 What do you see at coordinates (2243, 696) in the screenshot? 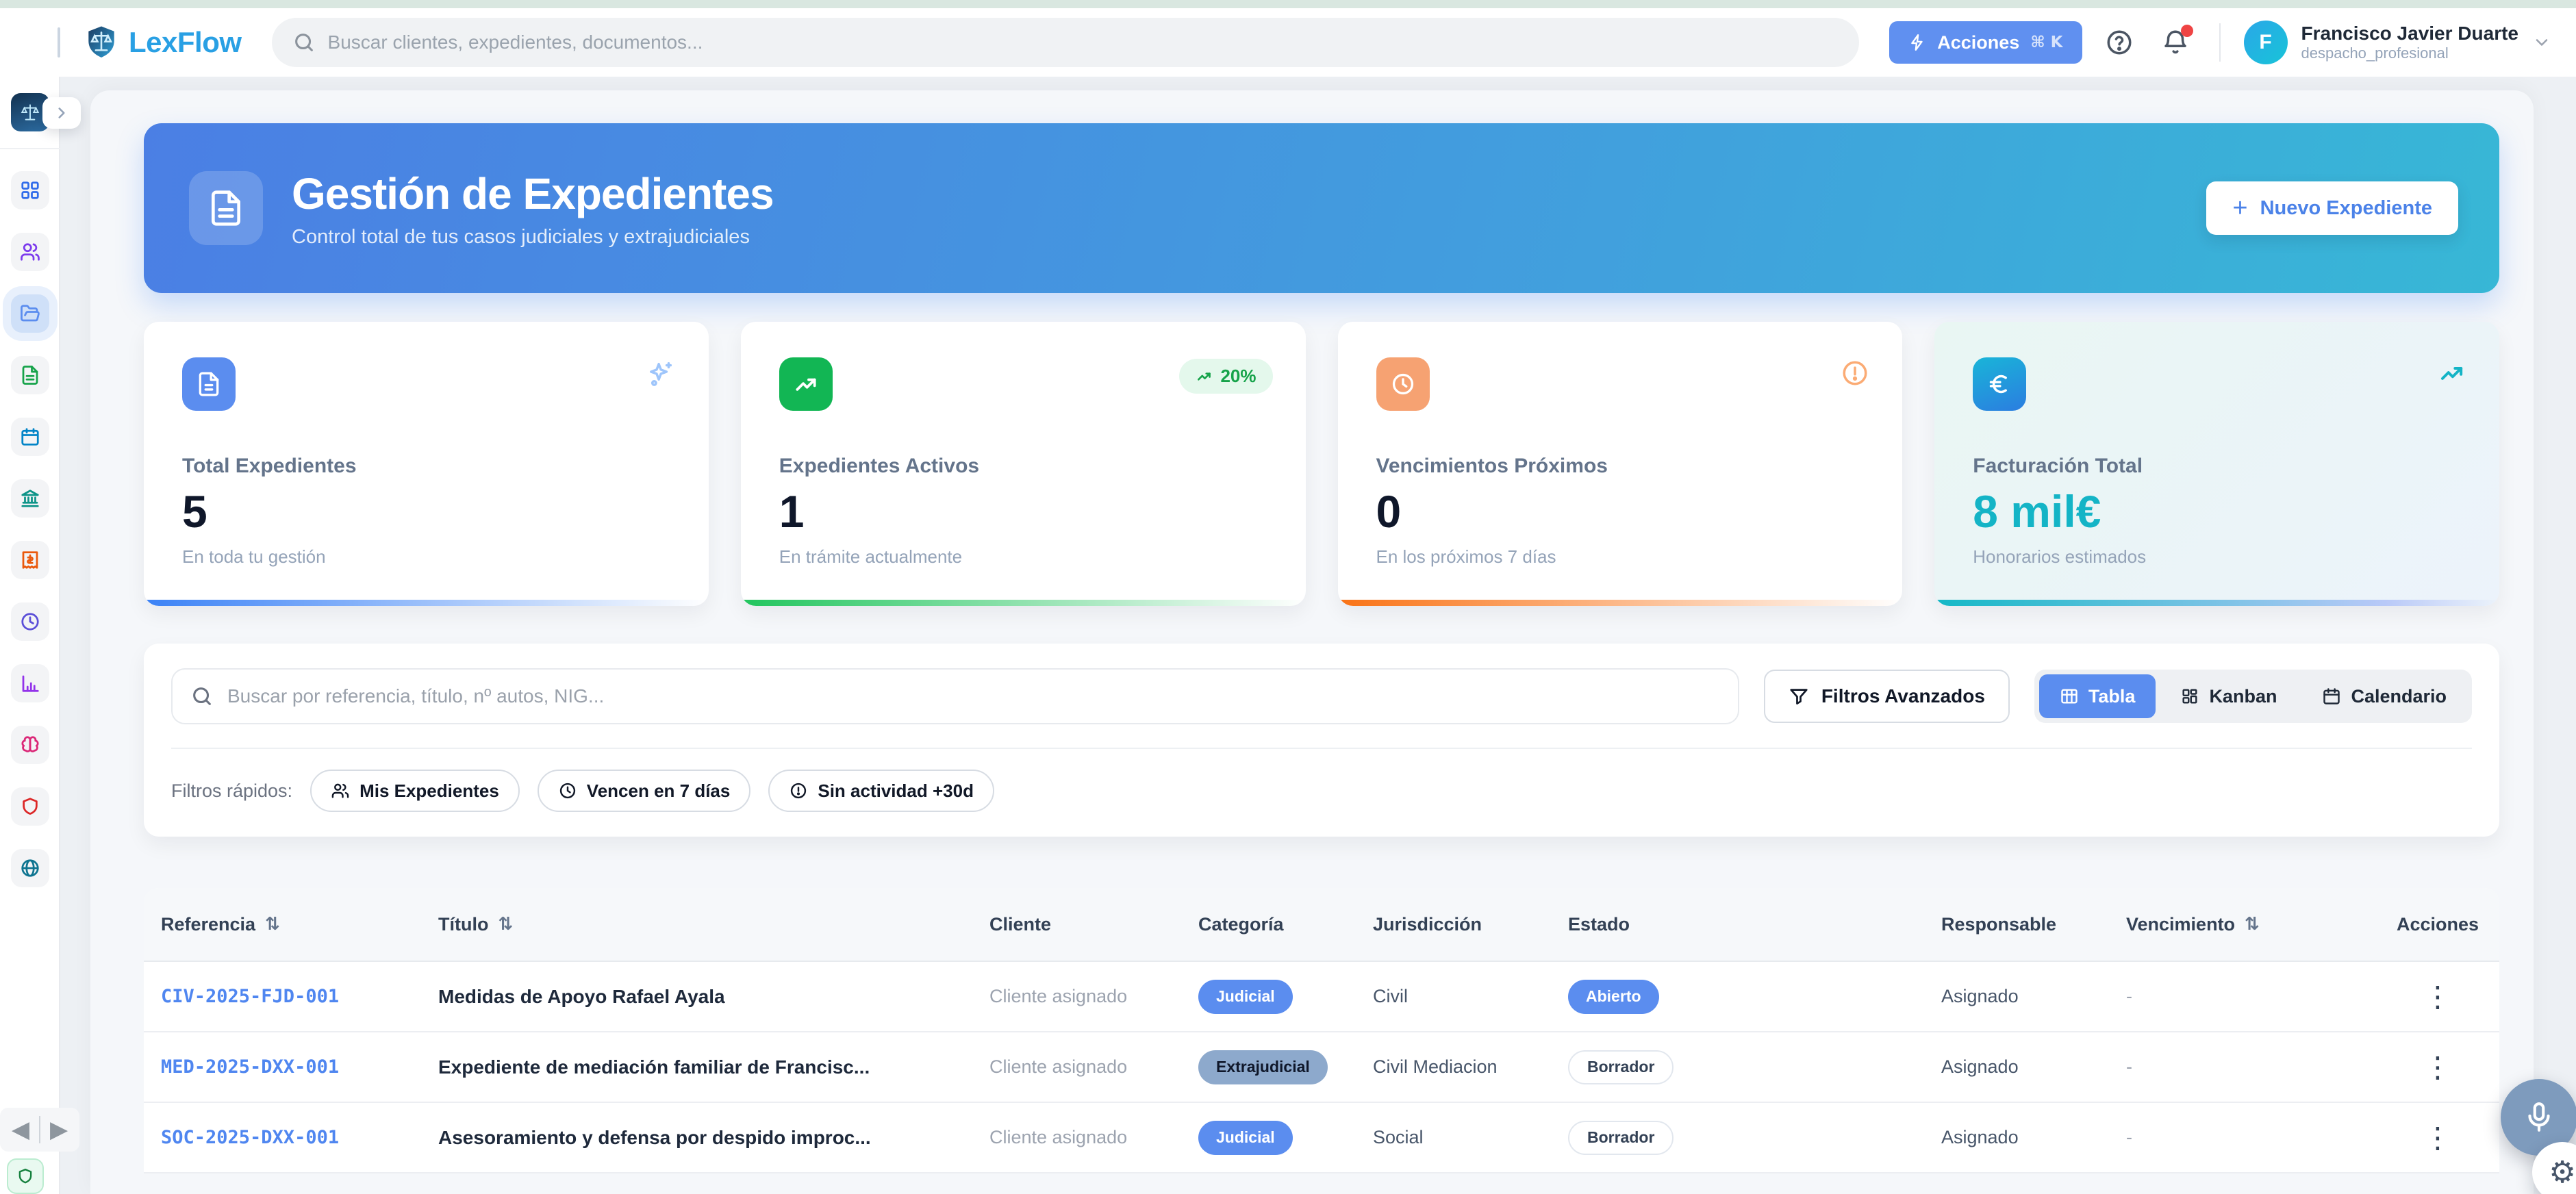
I see `view-tab-label: Kanban` at bounding box center [2243, 696].